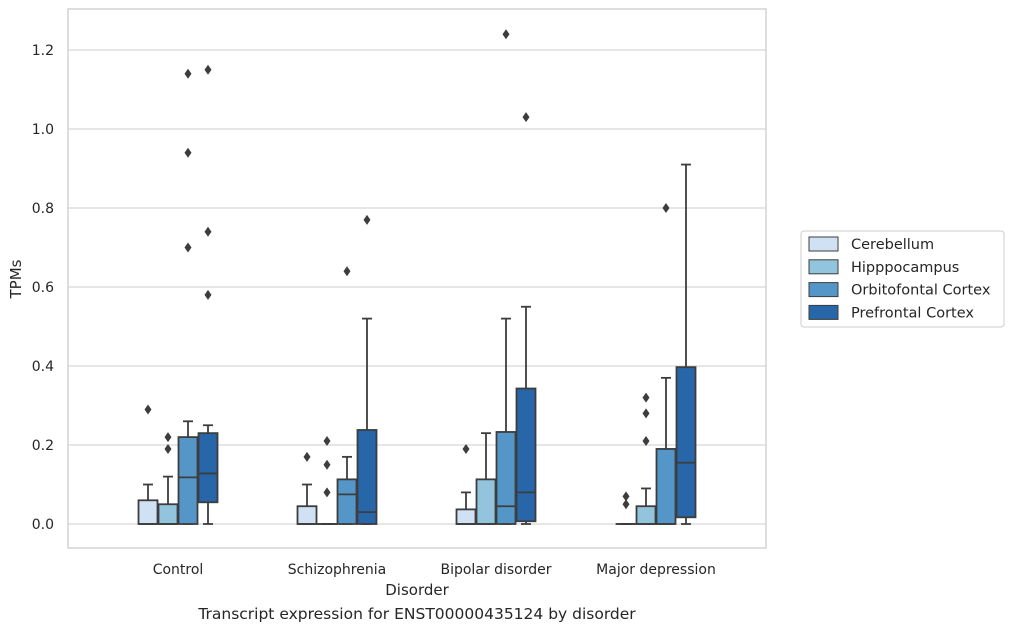 This screenshot has height=634, width=1014. Describe the element at coordinates (905, 268) in the screenshot. I see `legend-label: Hipppocampus` at that location.